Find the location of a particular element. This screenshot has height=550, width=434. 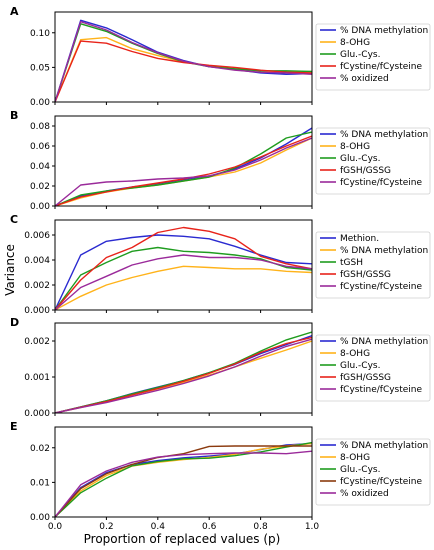

x-axis-label: Proportion of replaced values (p) is located at coordinates (182, 539).